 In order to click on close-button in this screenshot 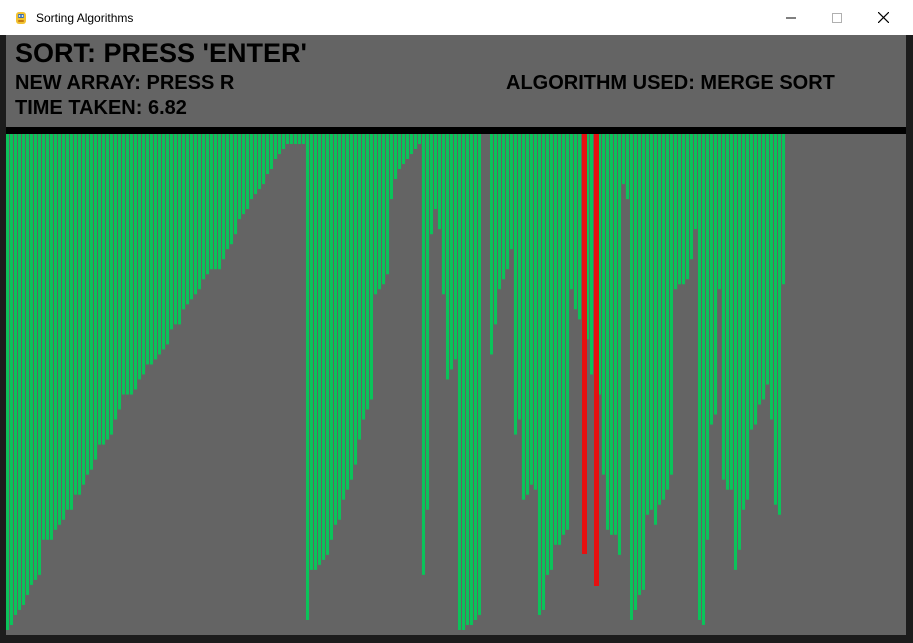, I will do `click(883, 17)`.